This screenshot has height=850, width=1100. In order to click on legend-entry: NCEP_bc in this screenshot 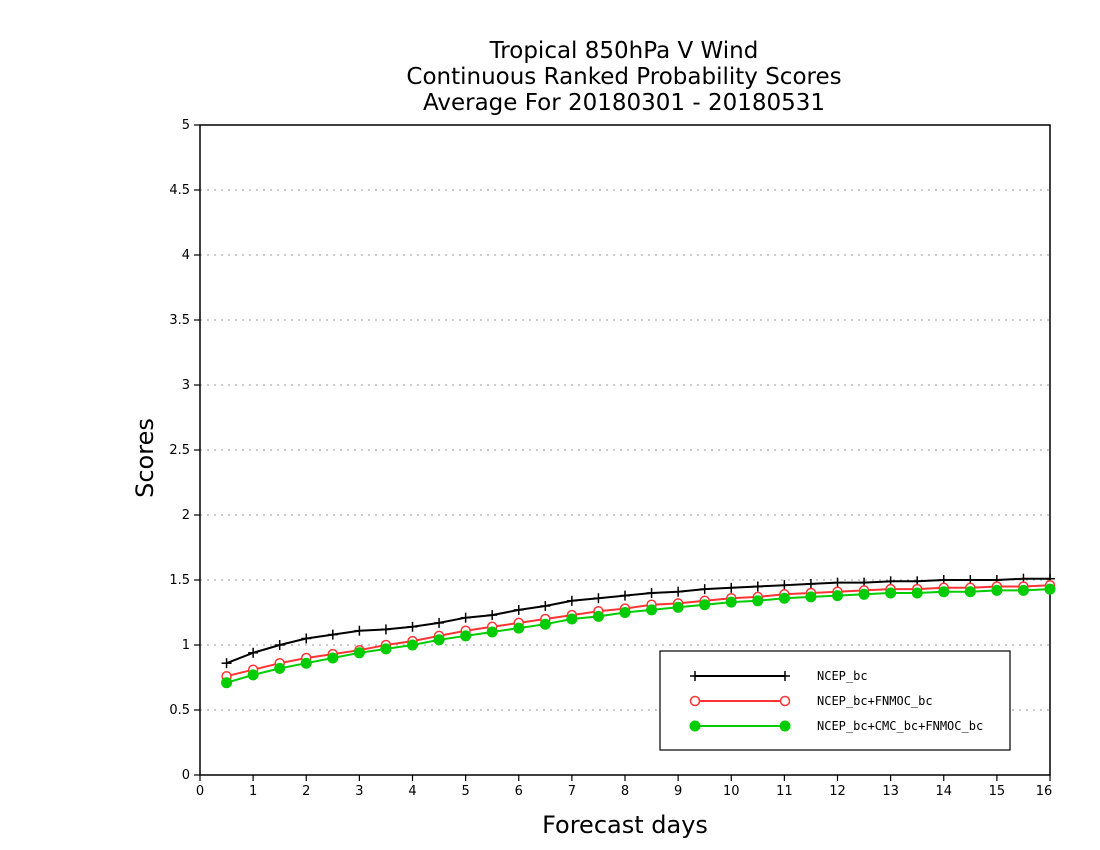, I will do `click(779, 676)`.